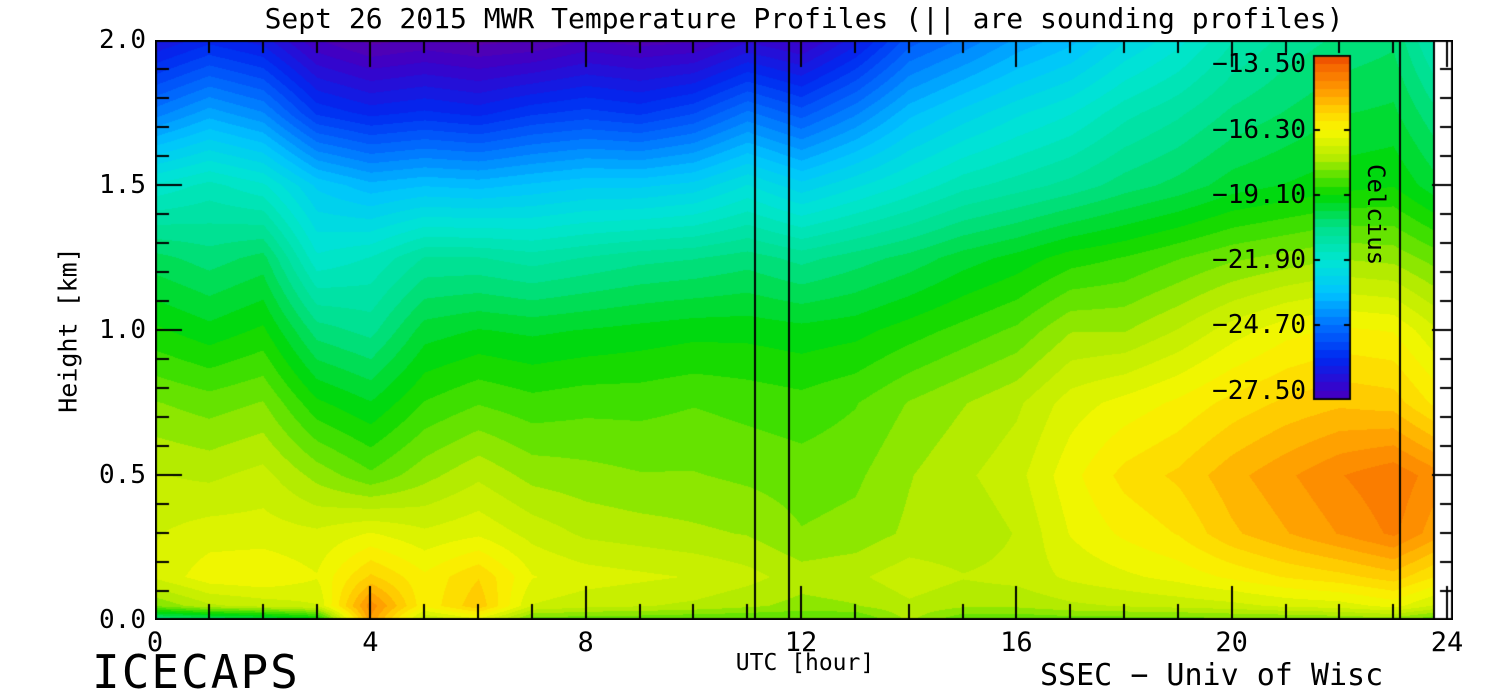 This screenshot has height=700, width=1500. I want to click on colorbar-title: Celcius, so click(1376, 215).